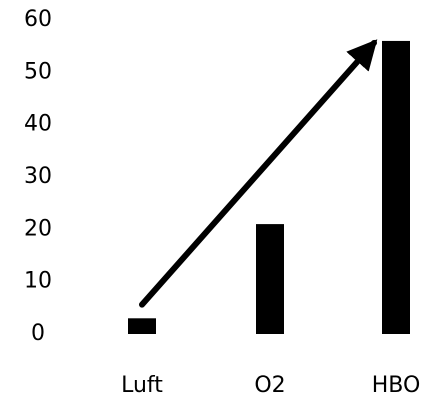 The height and width of the screenshot is (402, 429). Describe the element at coordinates (396, 385) in the screenshot. I see `x-label-hbo: HBO` at that location.